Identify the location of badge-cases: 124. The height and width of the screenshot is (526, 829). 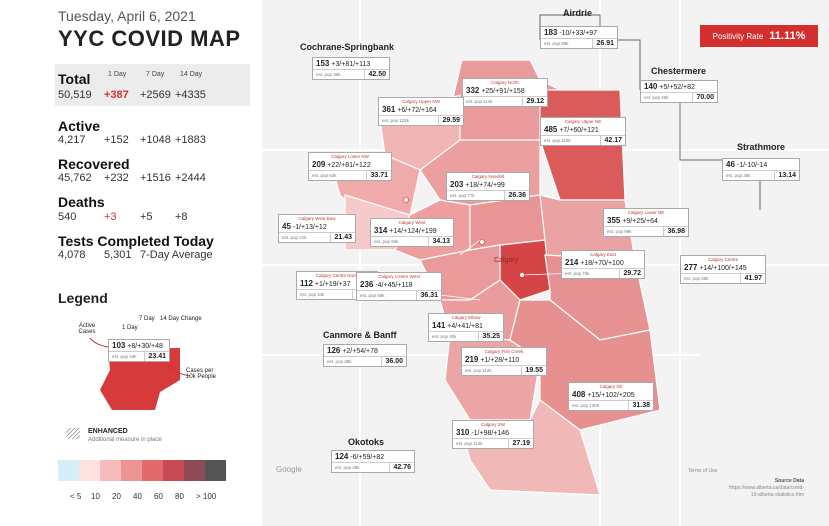
(342, 456).